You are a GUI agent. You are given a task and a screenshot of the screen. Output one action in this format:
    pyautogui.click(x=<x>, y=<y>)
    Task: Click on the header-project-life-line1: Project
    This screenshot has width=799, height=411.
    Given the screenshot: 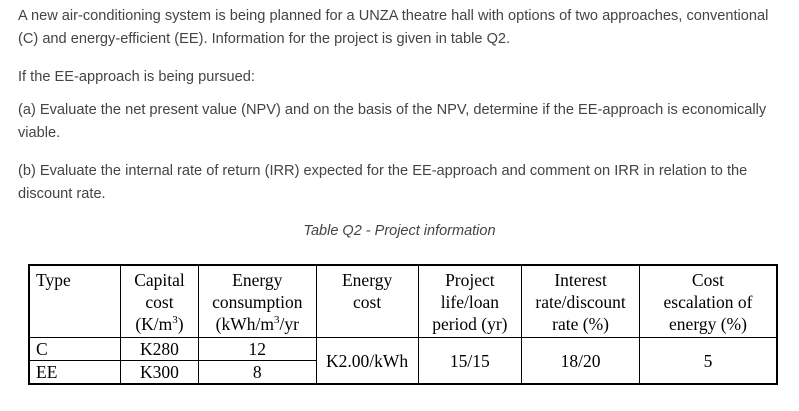 What is the action you would take?
    pyautogui.click(x=470, y=280)
    